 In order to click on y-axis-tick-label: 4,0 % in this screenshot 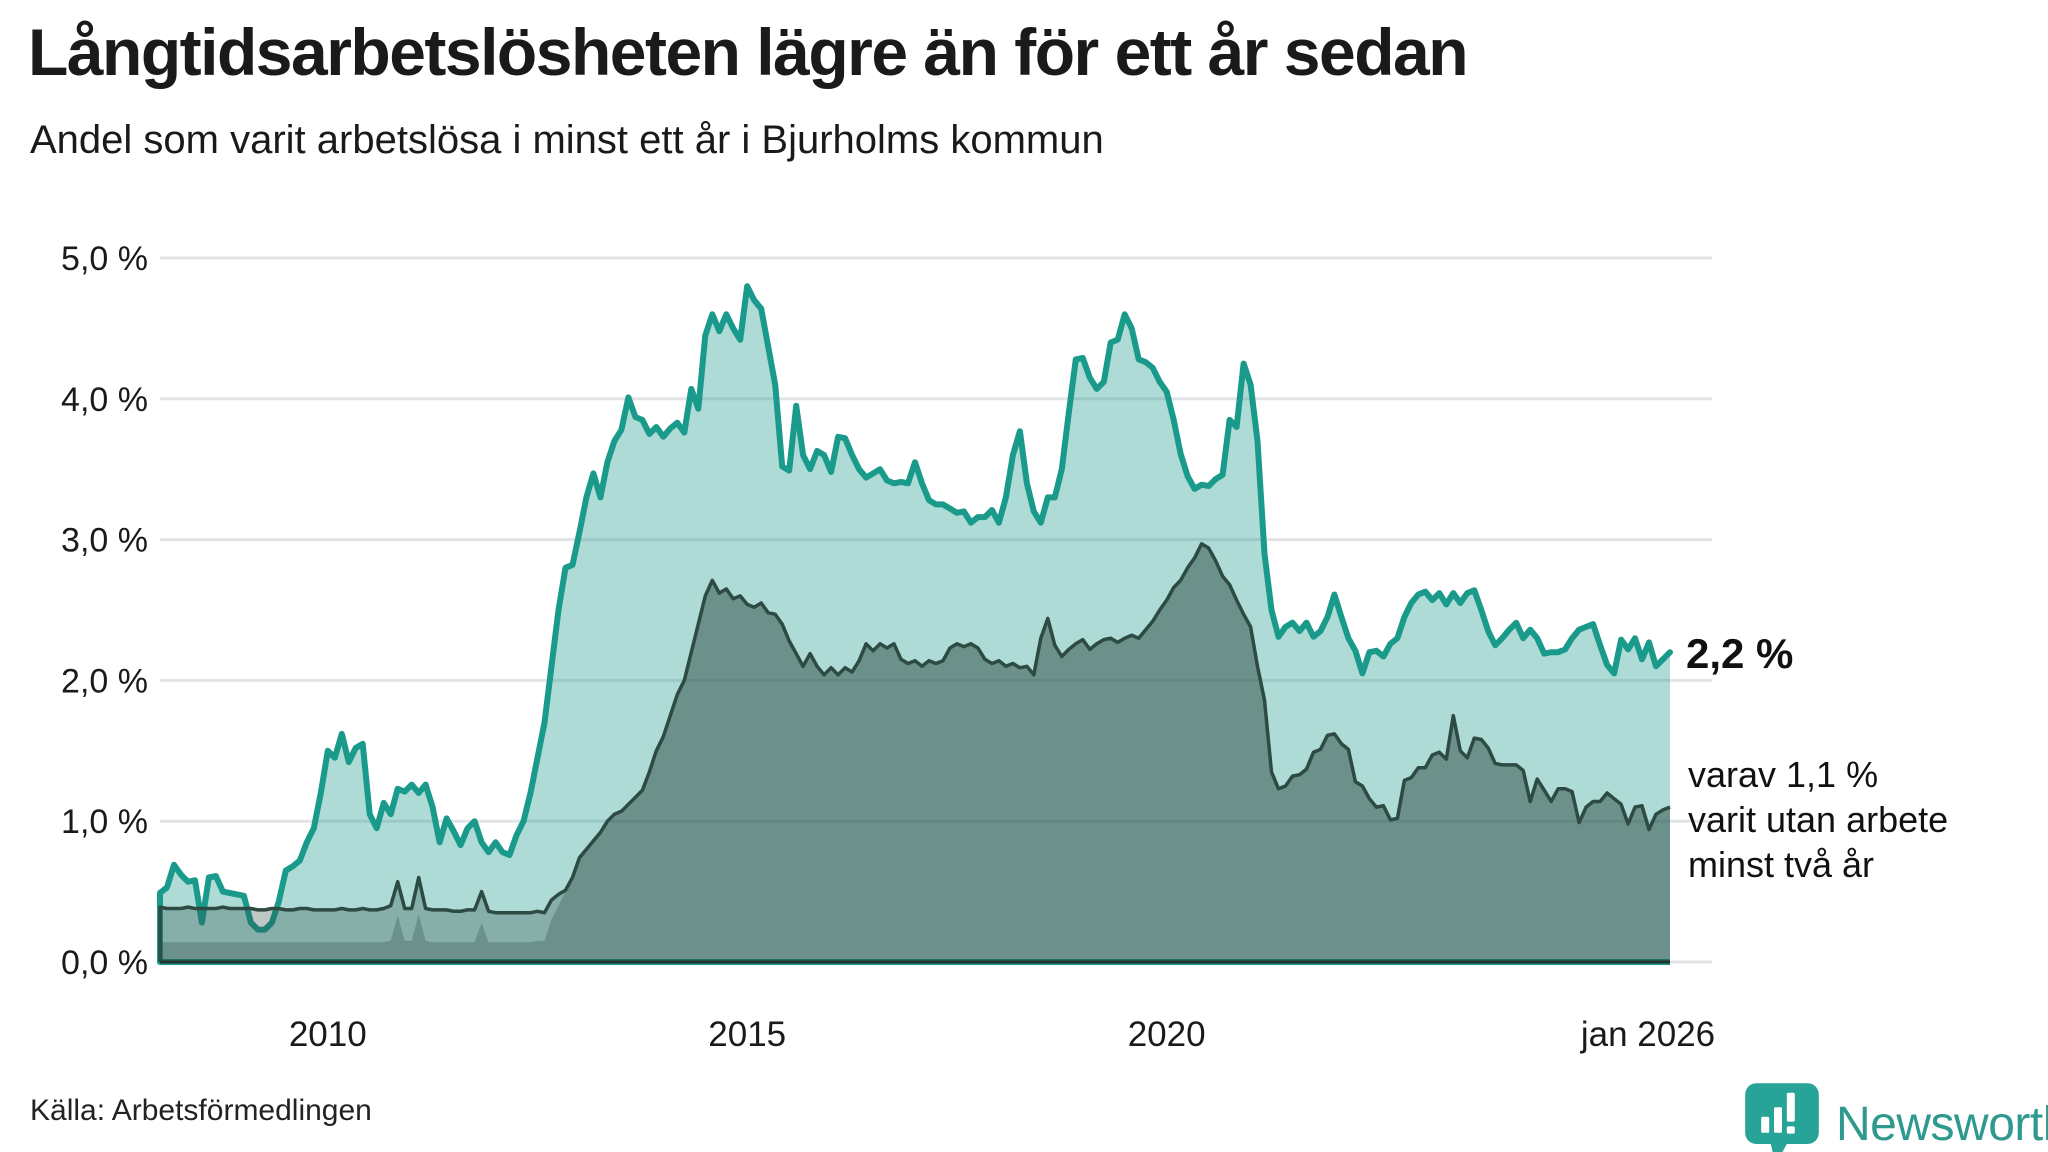, I will do `click(104, 400)`.